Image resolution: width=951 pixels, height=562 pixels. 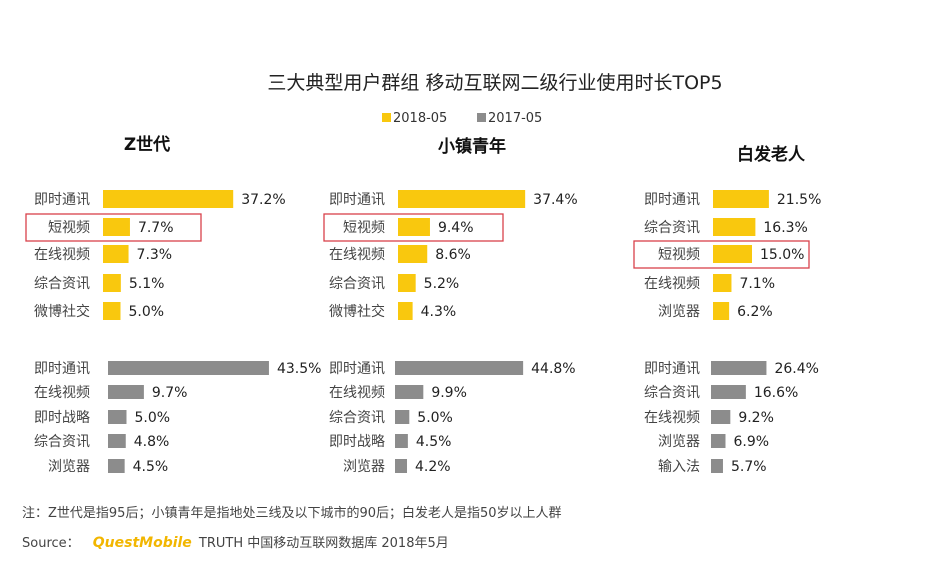 What do you see at coordinates (776, 393) in the screenshot?
I see `value-label-2017: 16.6%` at bounding box center [776, 393].